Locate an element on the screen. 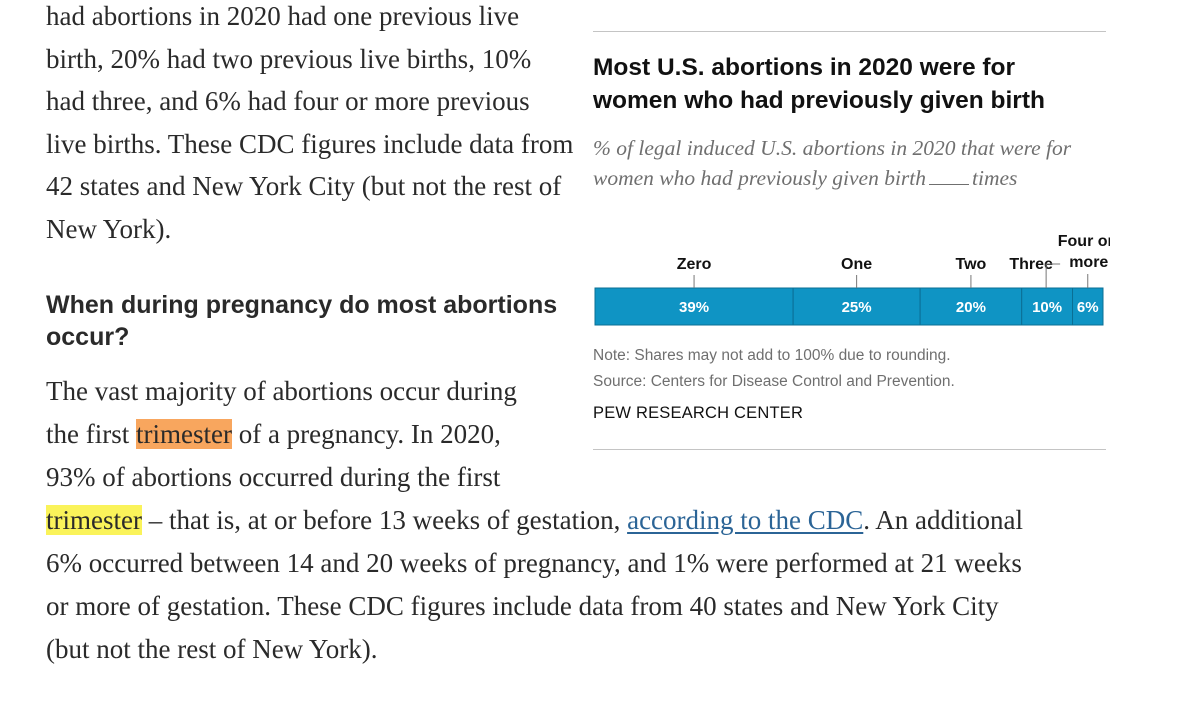 The width and height of the screenshot is (1200, 704). category-label-one: One is located at coordinates (856, 264).